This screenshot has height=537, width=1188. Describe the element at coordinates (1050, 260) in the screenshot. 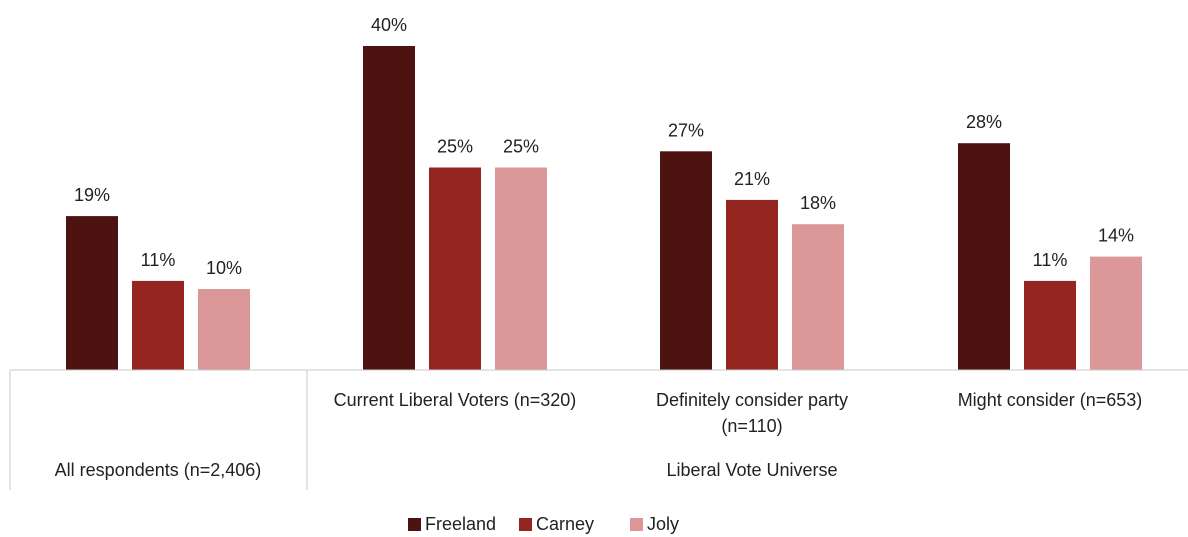

I see `data-label-carney-4: 11%` at that location.